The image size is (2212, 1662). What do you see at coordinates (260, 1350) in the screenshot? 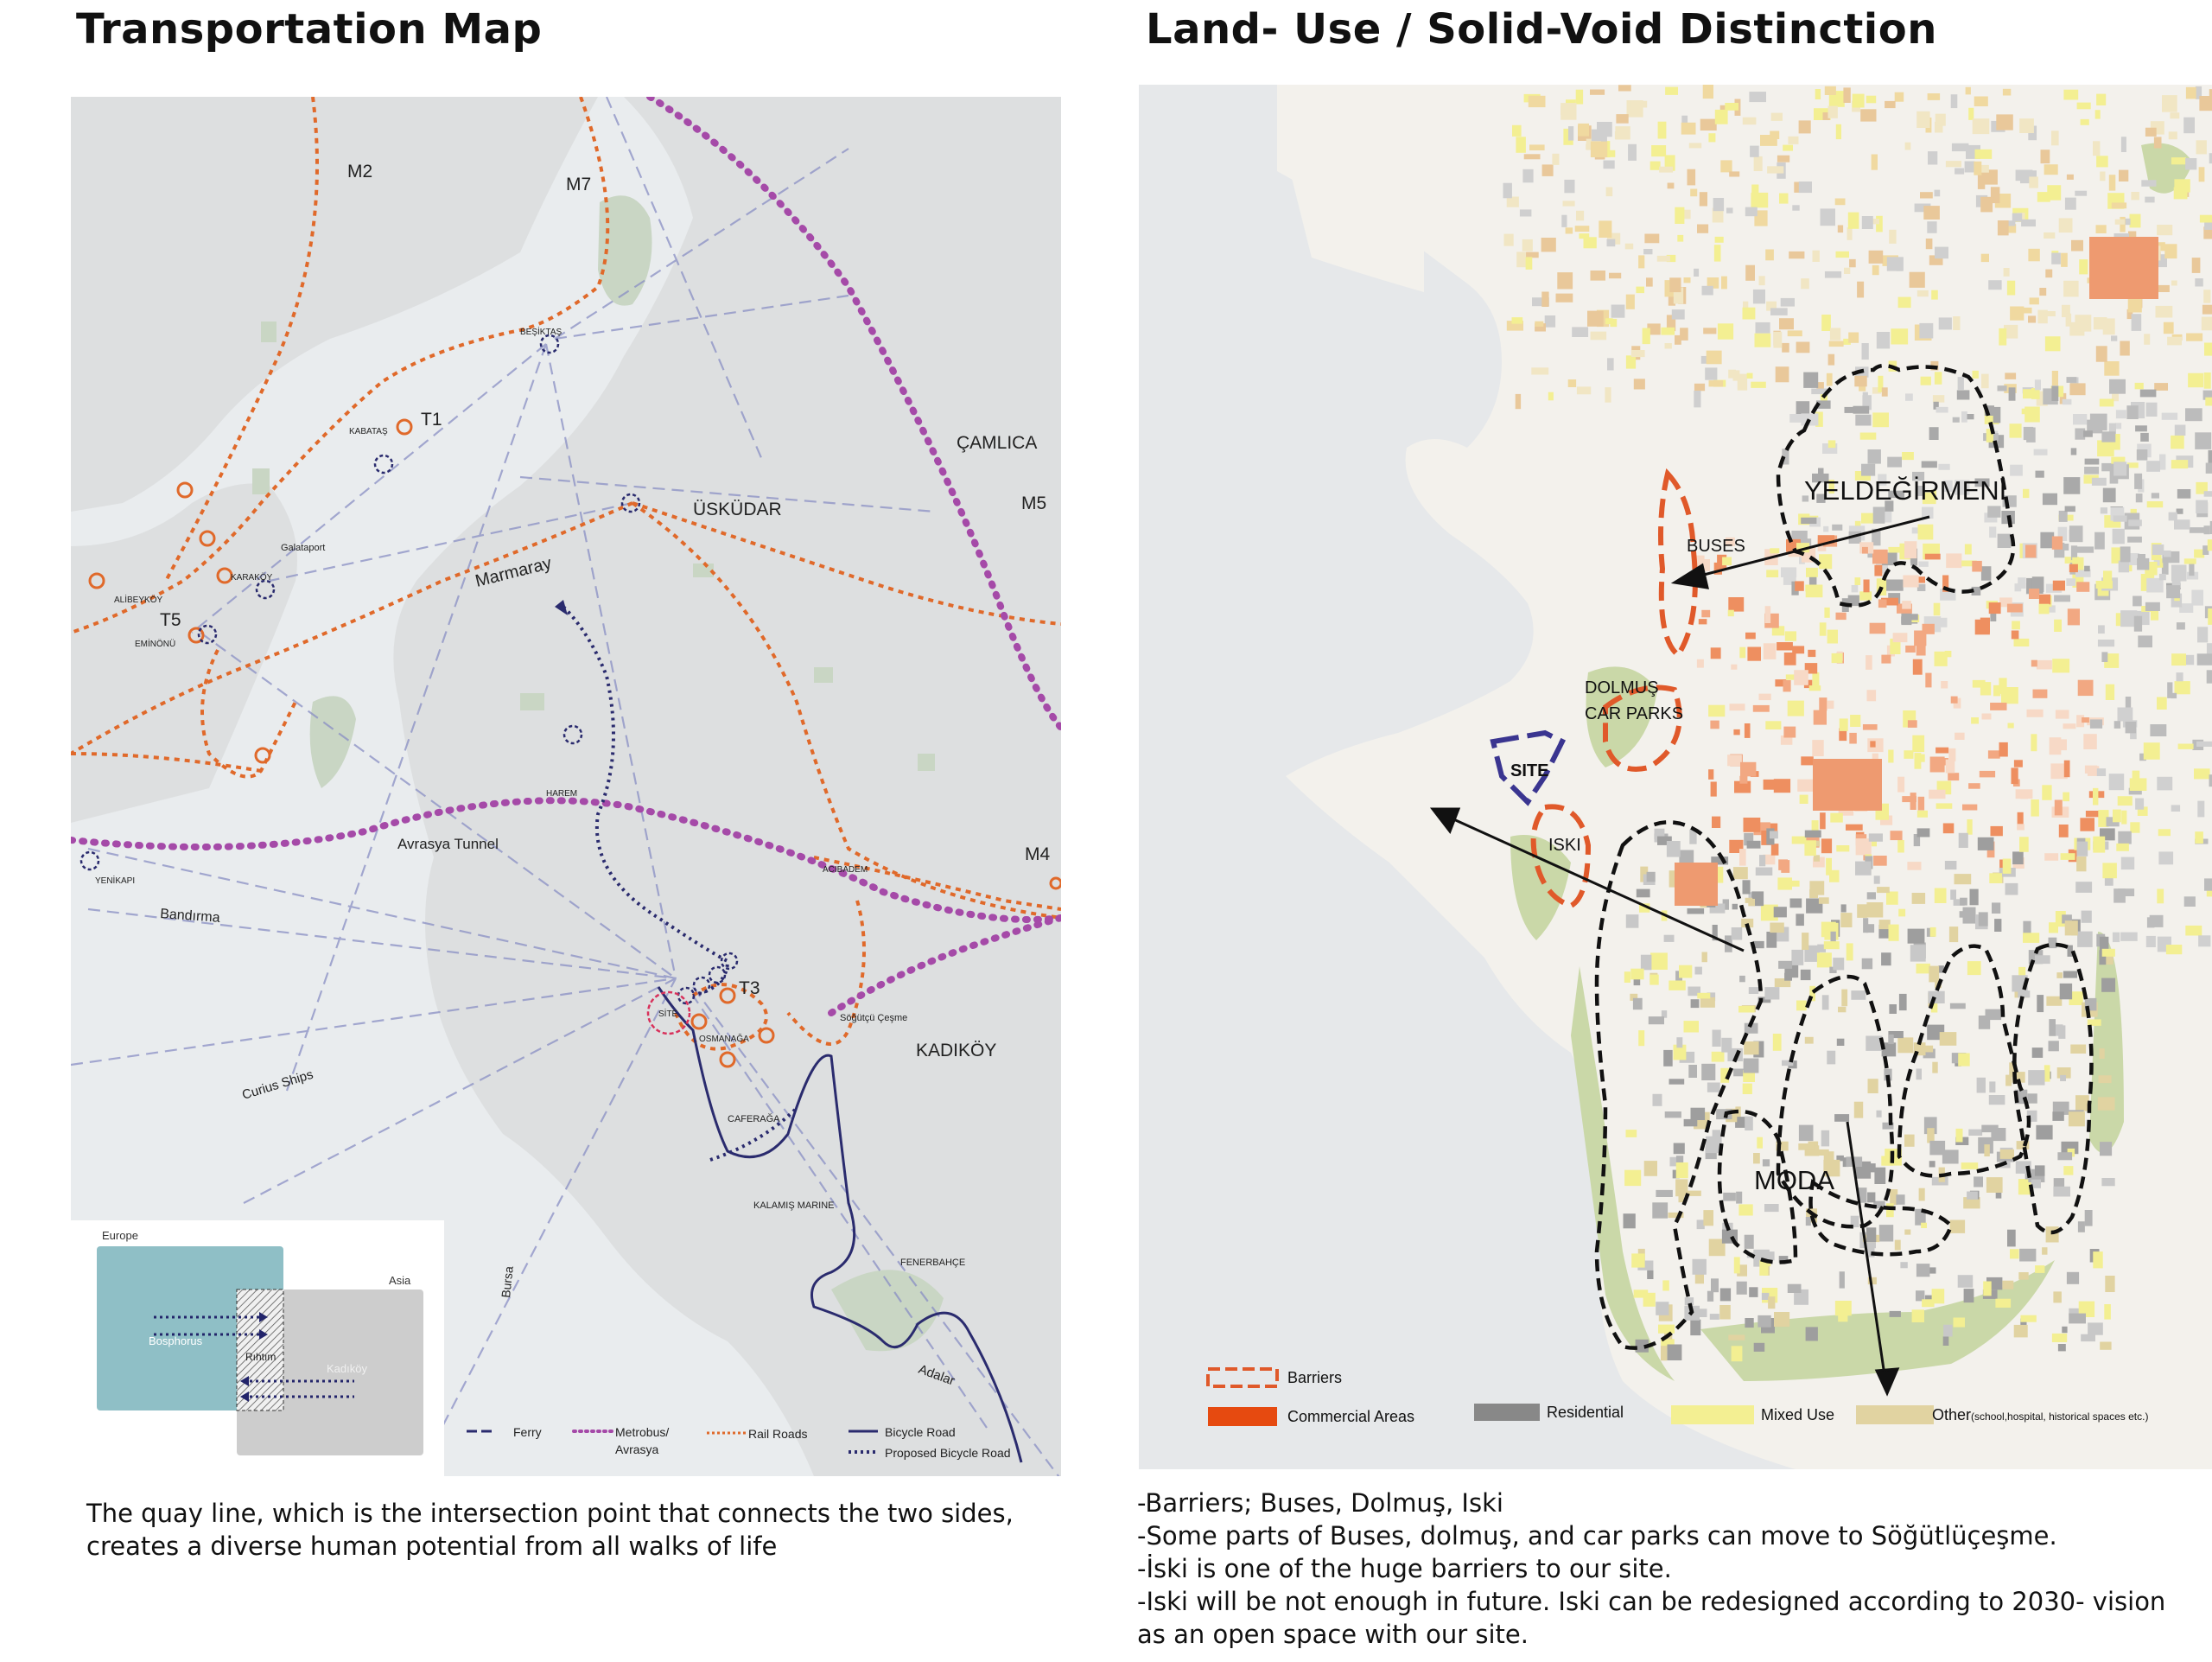
I see `rihtim-zone` at bounding box center [260, 1350].